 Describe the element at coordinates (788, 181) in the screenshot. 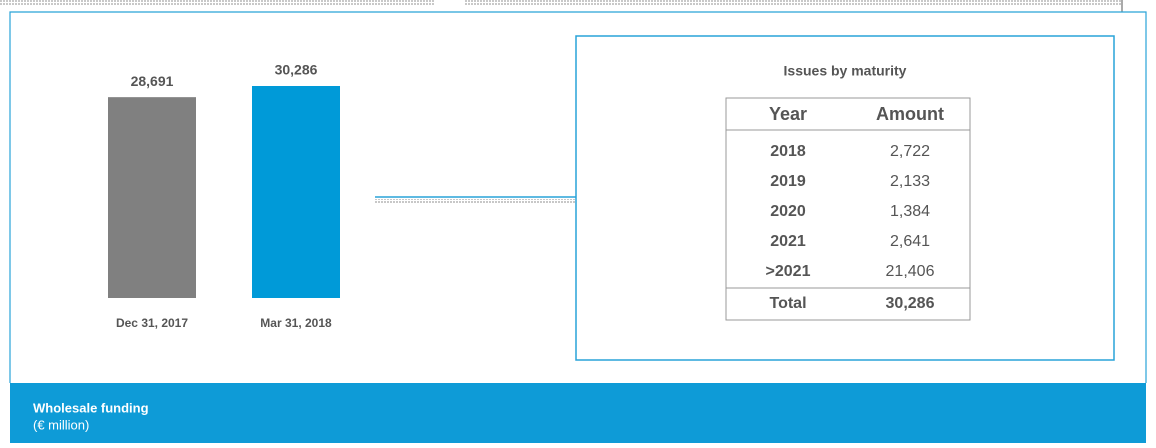

I see `table-year: 2019` at that location.